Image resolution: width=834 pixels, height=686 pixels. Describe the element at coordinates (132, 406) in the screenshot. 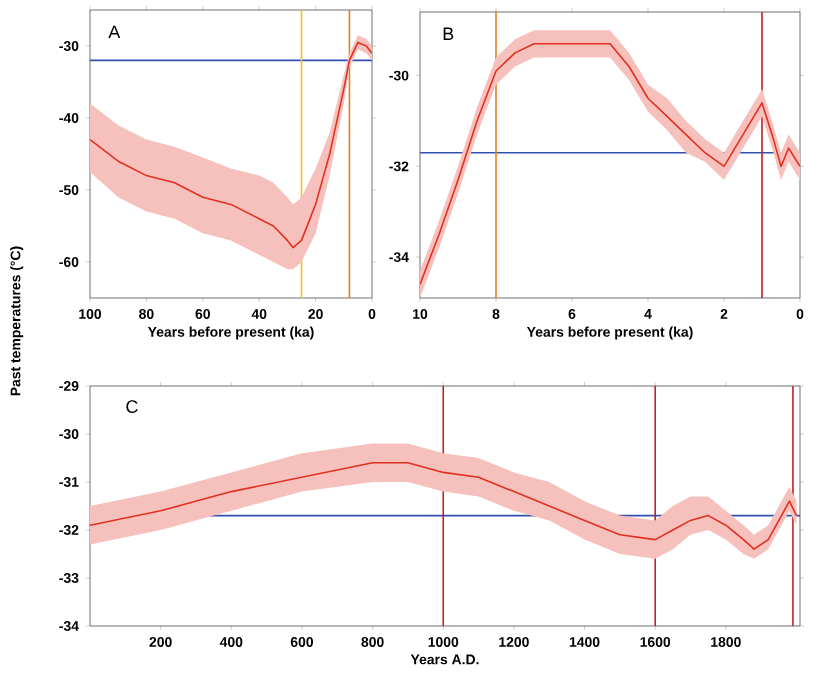

I see `annotation: C` at that location.